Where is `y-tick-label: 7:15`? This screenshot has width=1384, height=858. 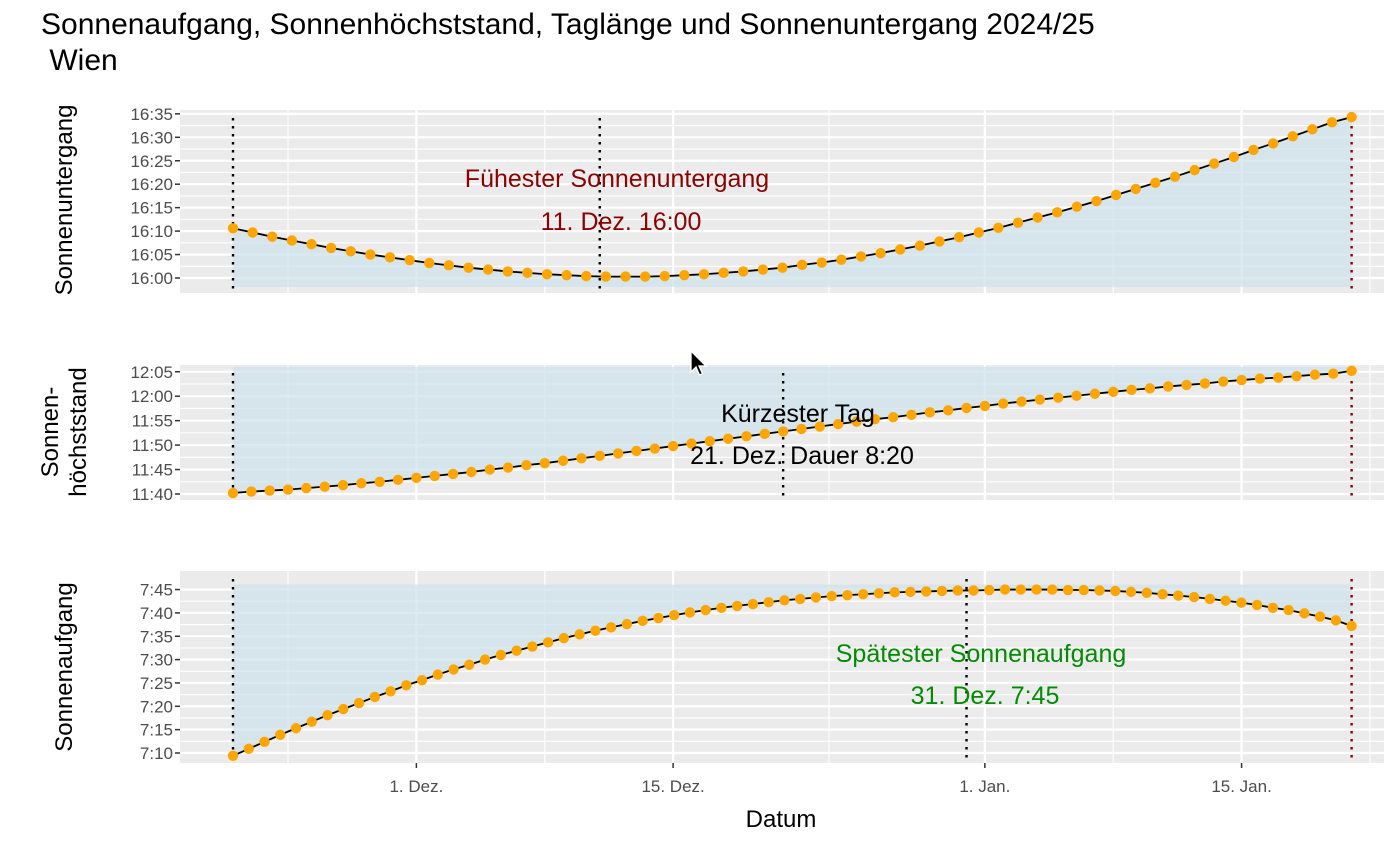 y-tick-label: 7:15 is located at coordinates (156, 730).